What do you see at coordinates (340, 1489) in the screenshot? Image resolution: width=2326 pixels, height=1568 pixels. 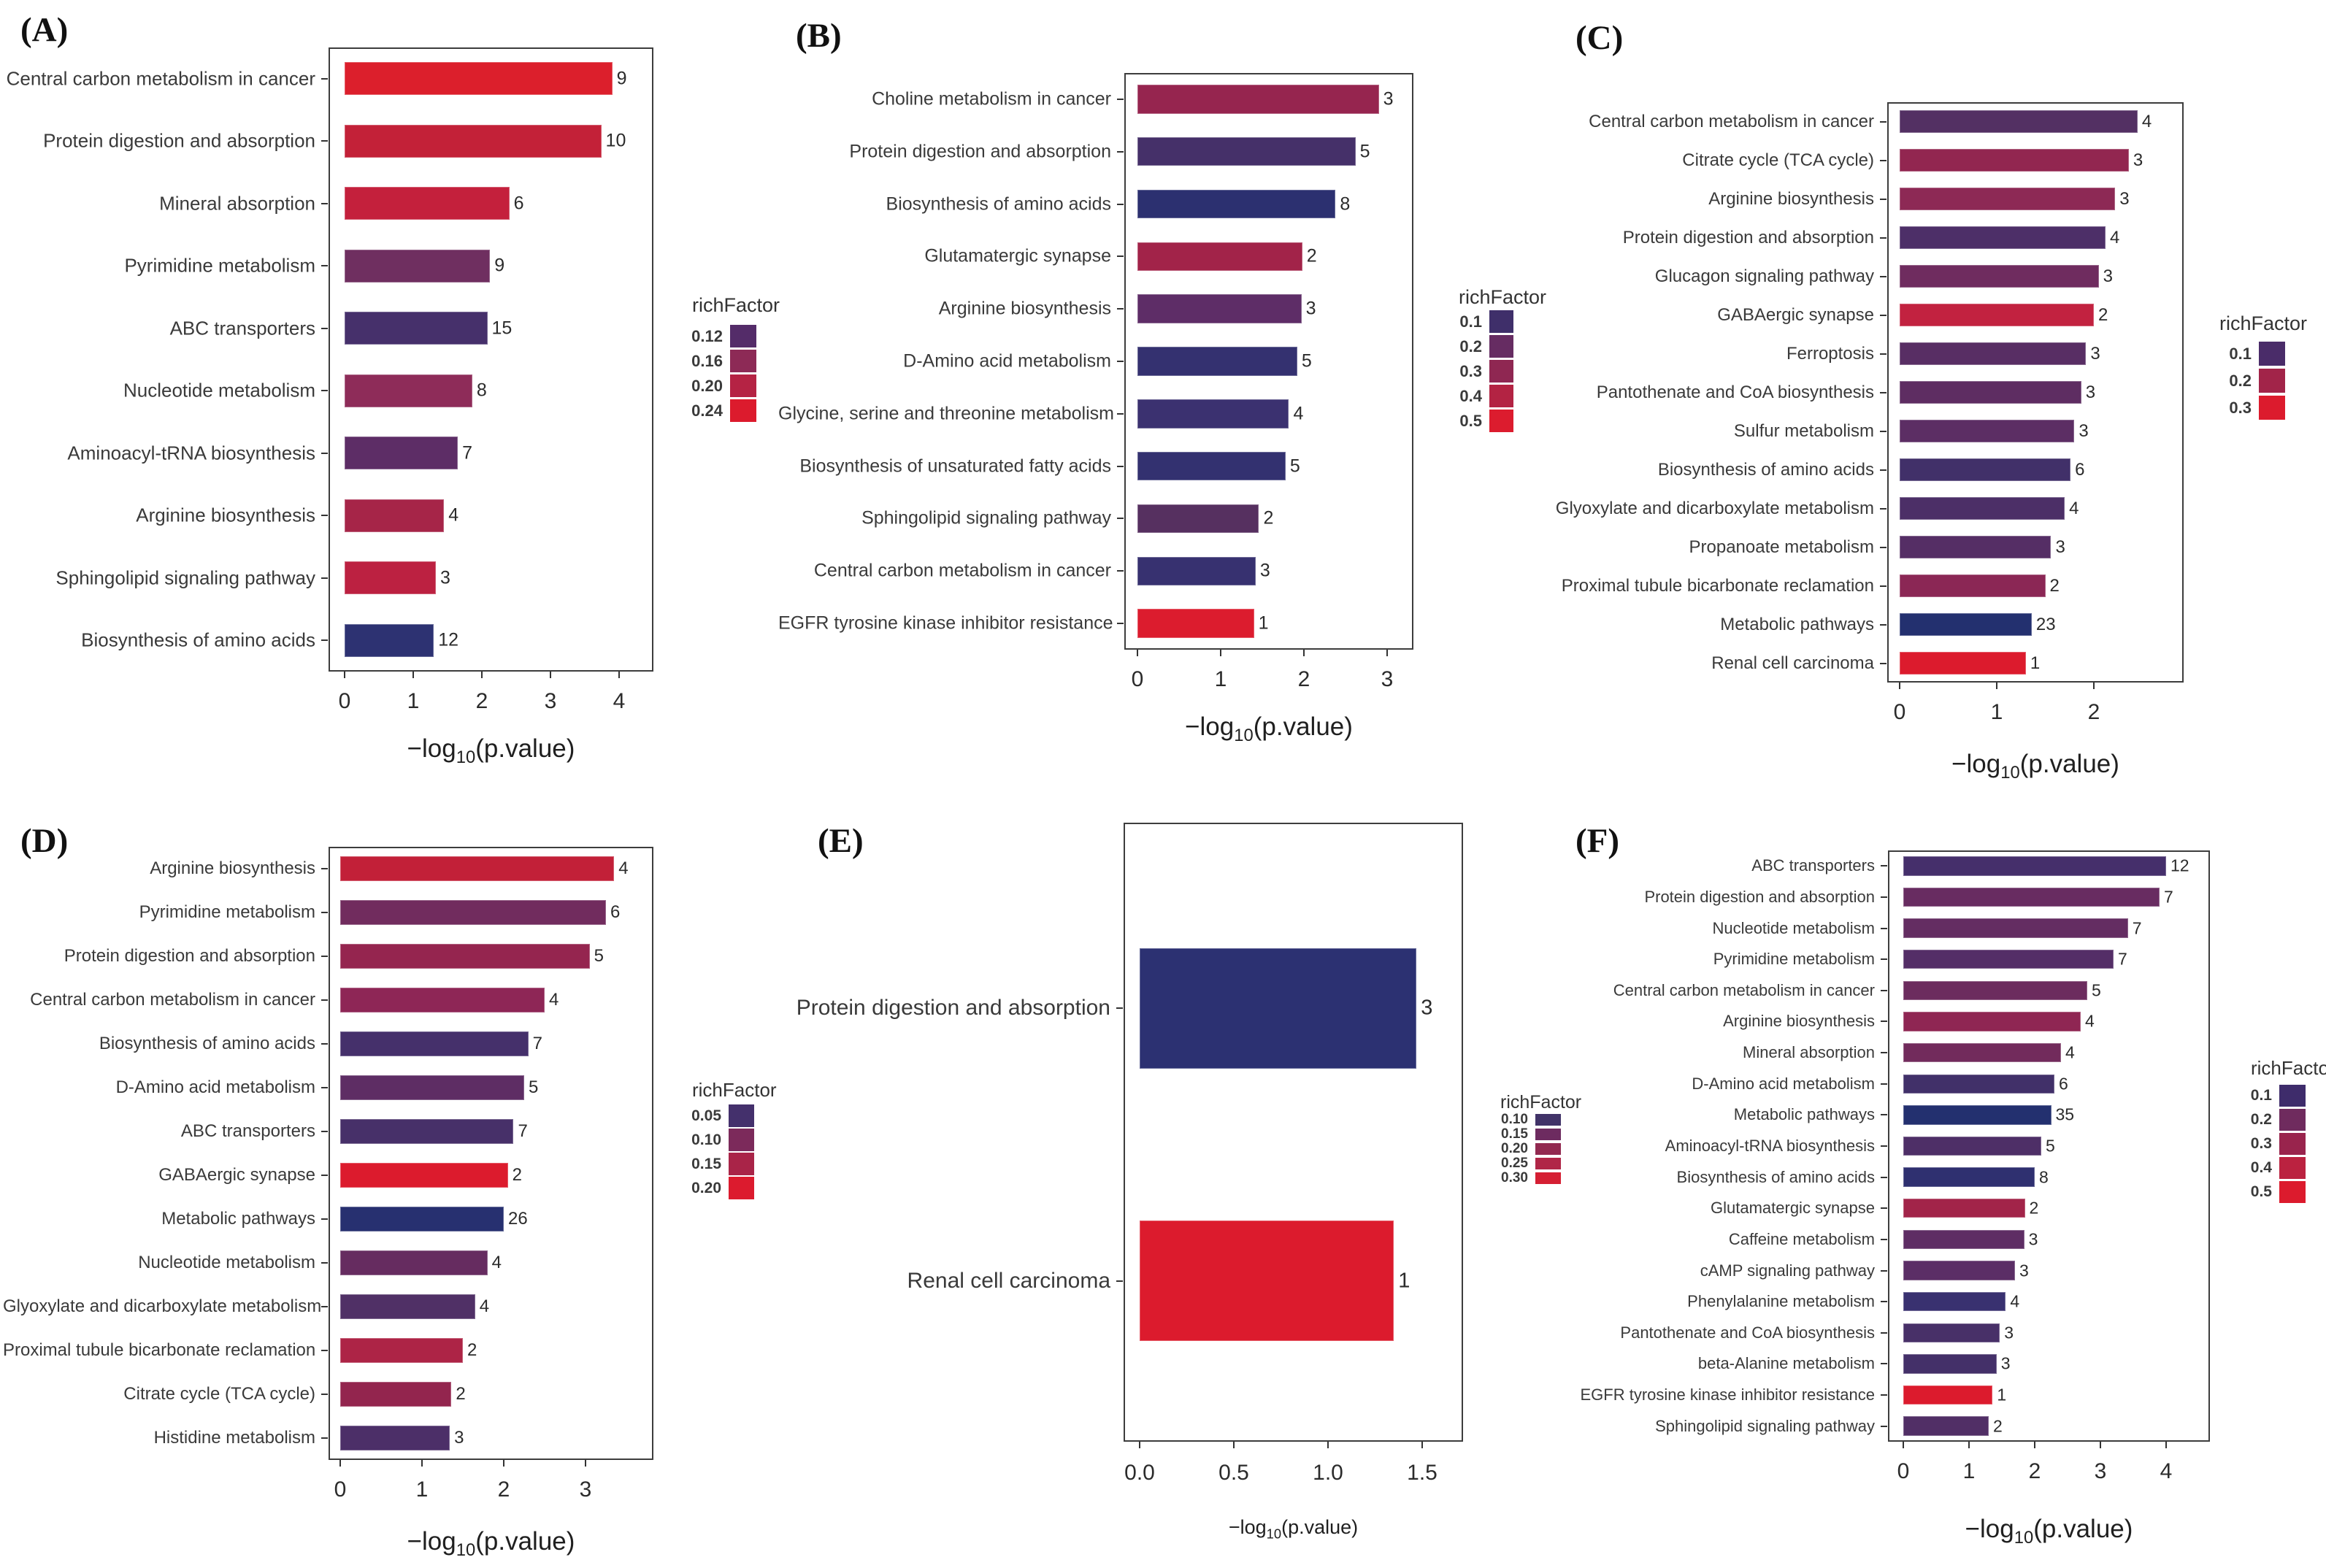 I see `x-tick-label: 0` at bounding box center [340, 1489].